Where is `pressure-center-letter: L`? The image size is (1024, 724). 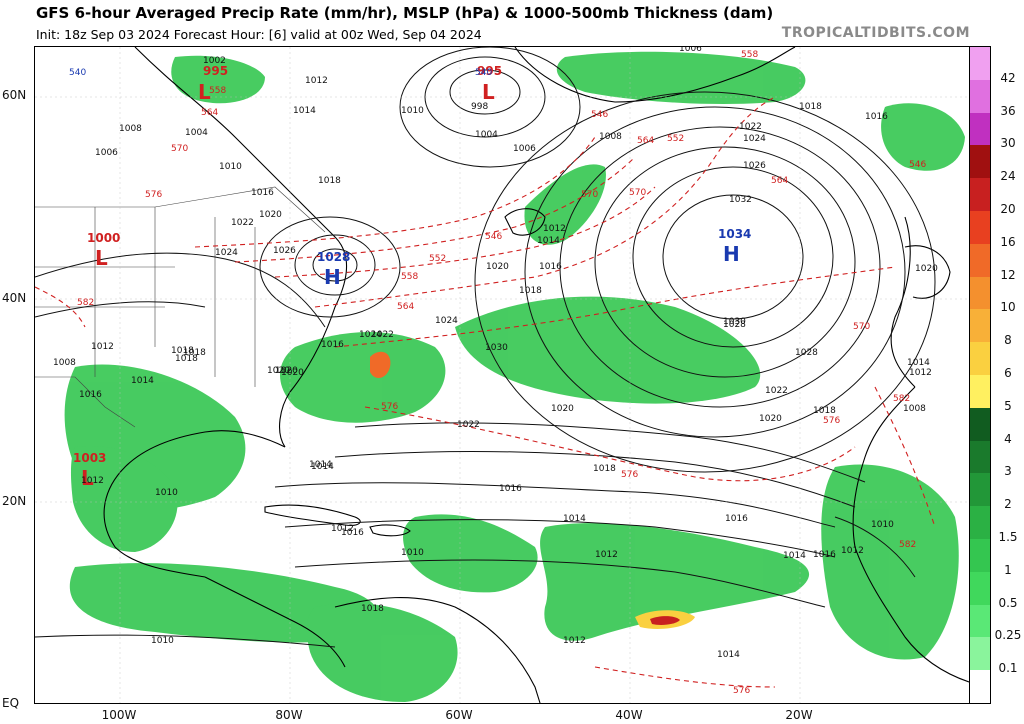
pressure-center-letter: L is located at coordinates (87, 478).